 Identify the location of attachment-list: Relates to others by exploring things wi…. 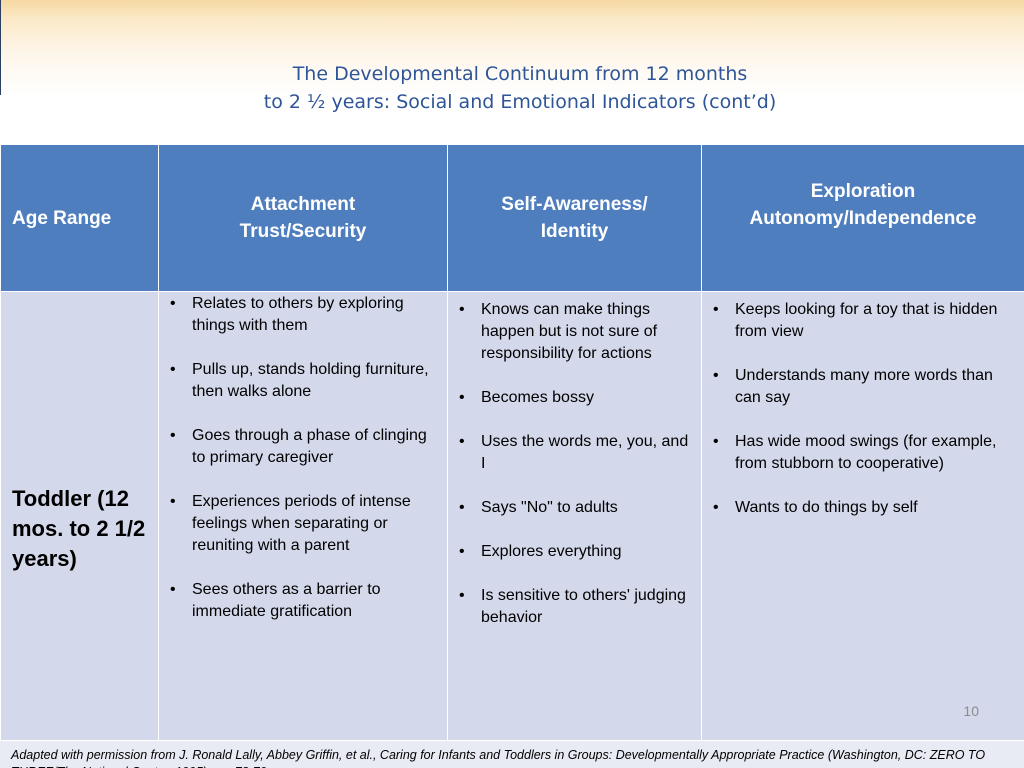
(303, 457).